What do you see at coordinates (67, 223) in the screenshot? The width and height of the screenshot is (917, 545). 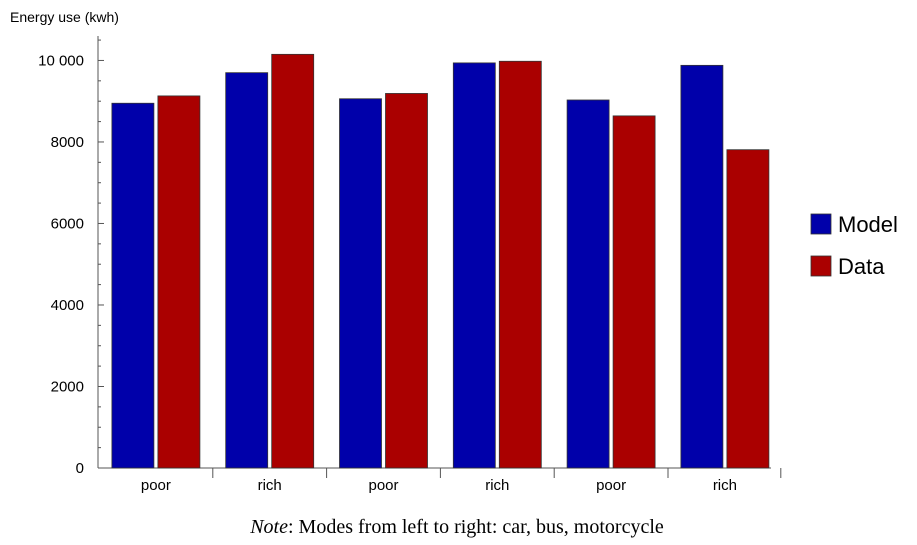 I see `y-tick-label: 6000` at bounding box center [67, 223].